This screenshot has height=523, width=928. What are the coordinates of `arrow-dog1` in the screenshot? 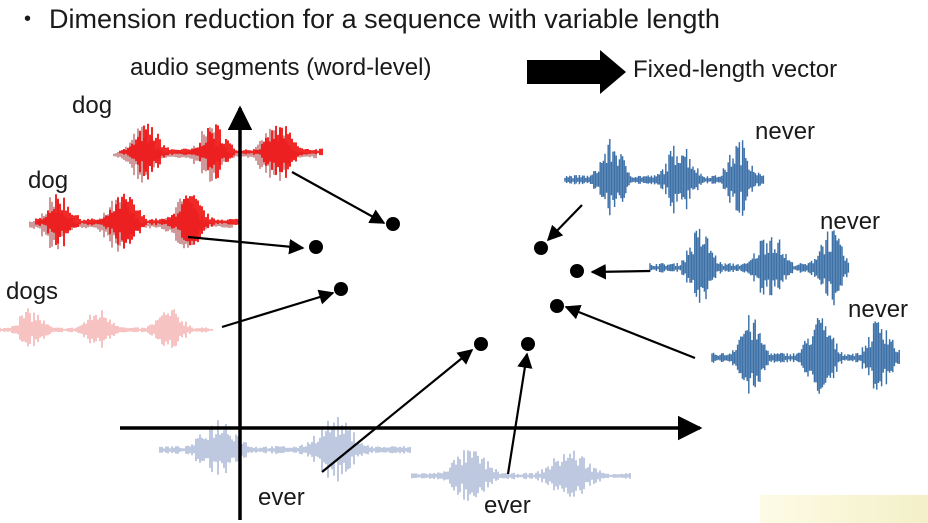 It's located at (338, 197).